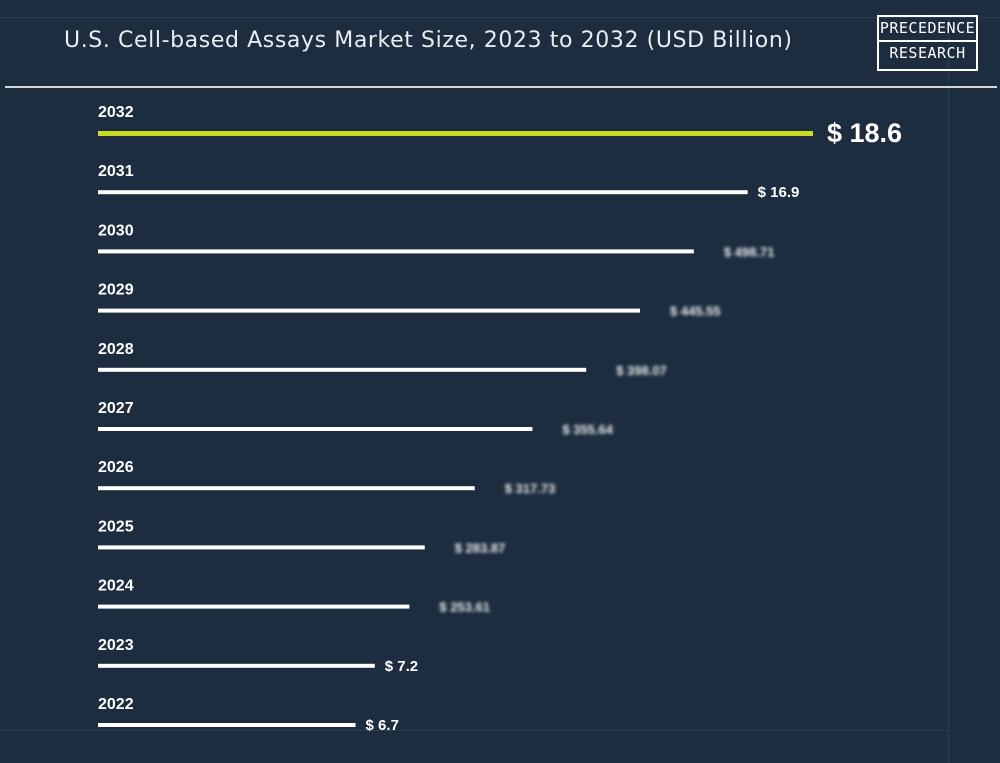 Image resolution: width=1000 pixels, height=763 pixels. I want to click on value-label-2026: $ 317.73, so click(530, 488).